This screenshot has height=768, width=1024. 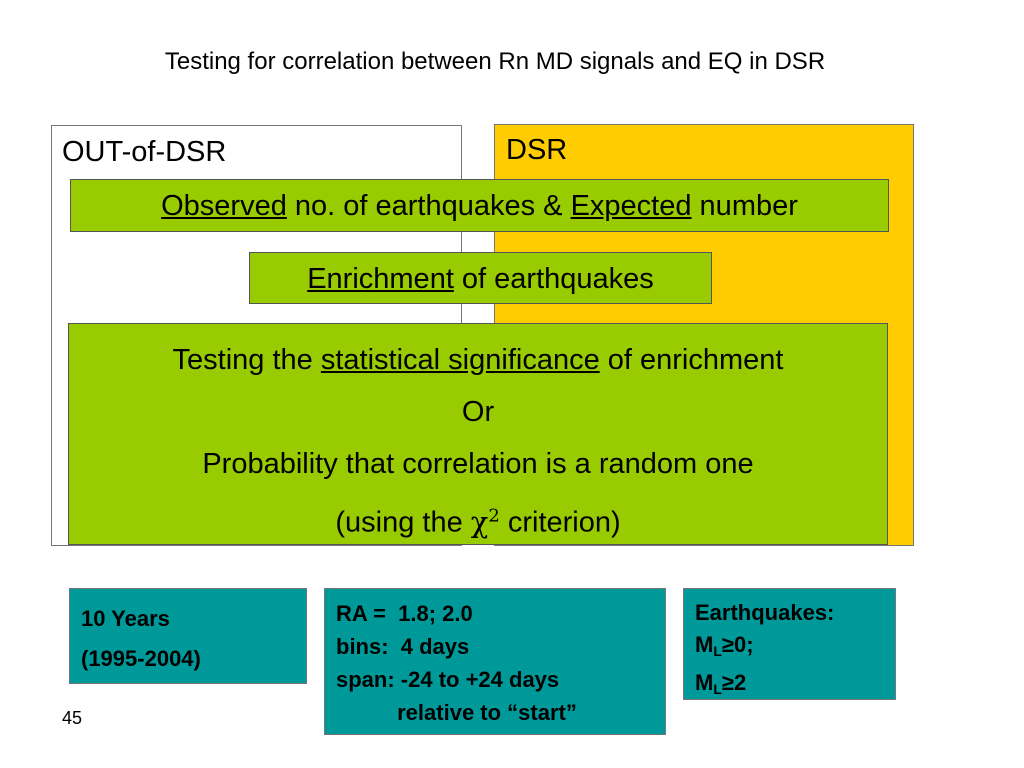 I want to click on enrichment-text: of earthquakes, so click(x=553, y=279).